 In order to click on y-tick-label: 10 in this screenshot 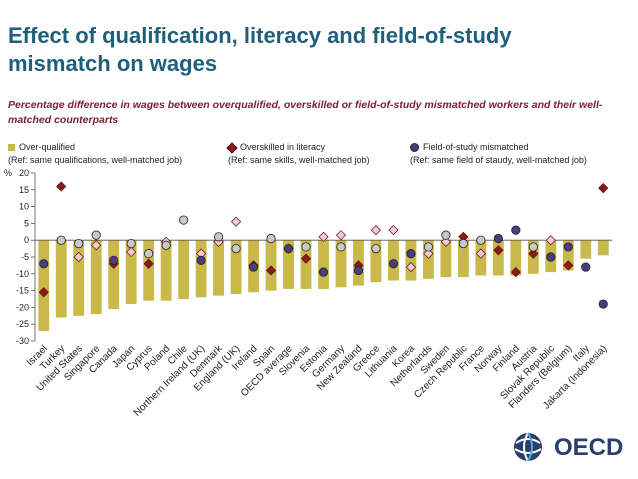, I will do `click(24, 207)`.